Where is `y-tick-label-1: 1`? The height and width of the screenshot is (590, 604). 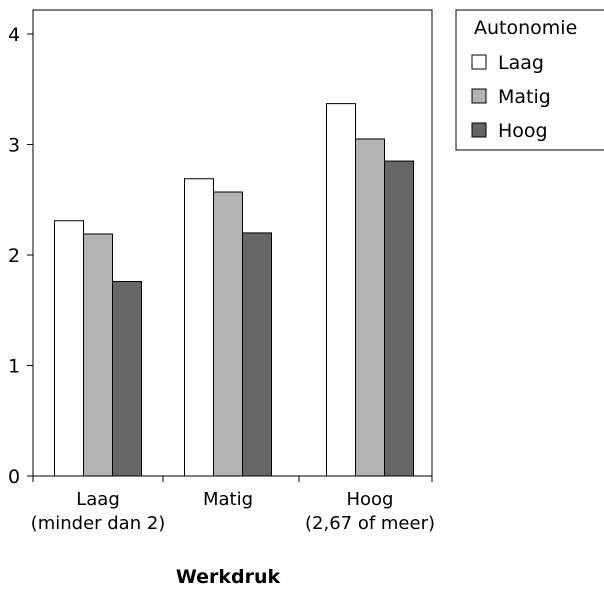
y-tick-label-1: 1 is located at coordinates (14, 367).